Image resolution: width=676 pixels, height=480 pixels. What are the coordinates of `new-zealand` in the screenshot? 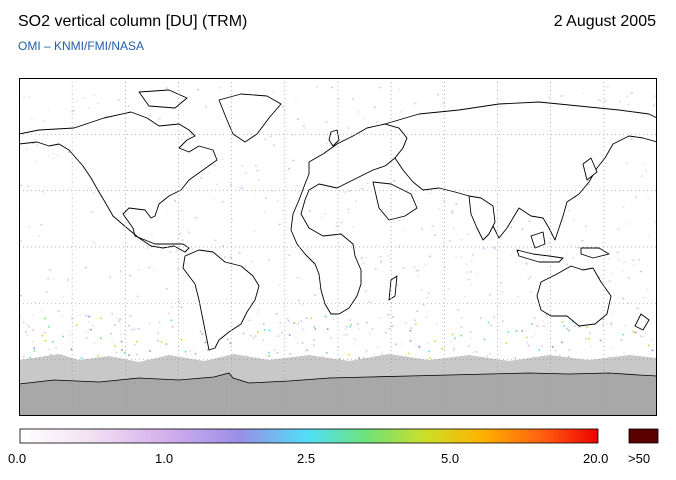 It's located at (642, 322).